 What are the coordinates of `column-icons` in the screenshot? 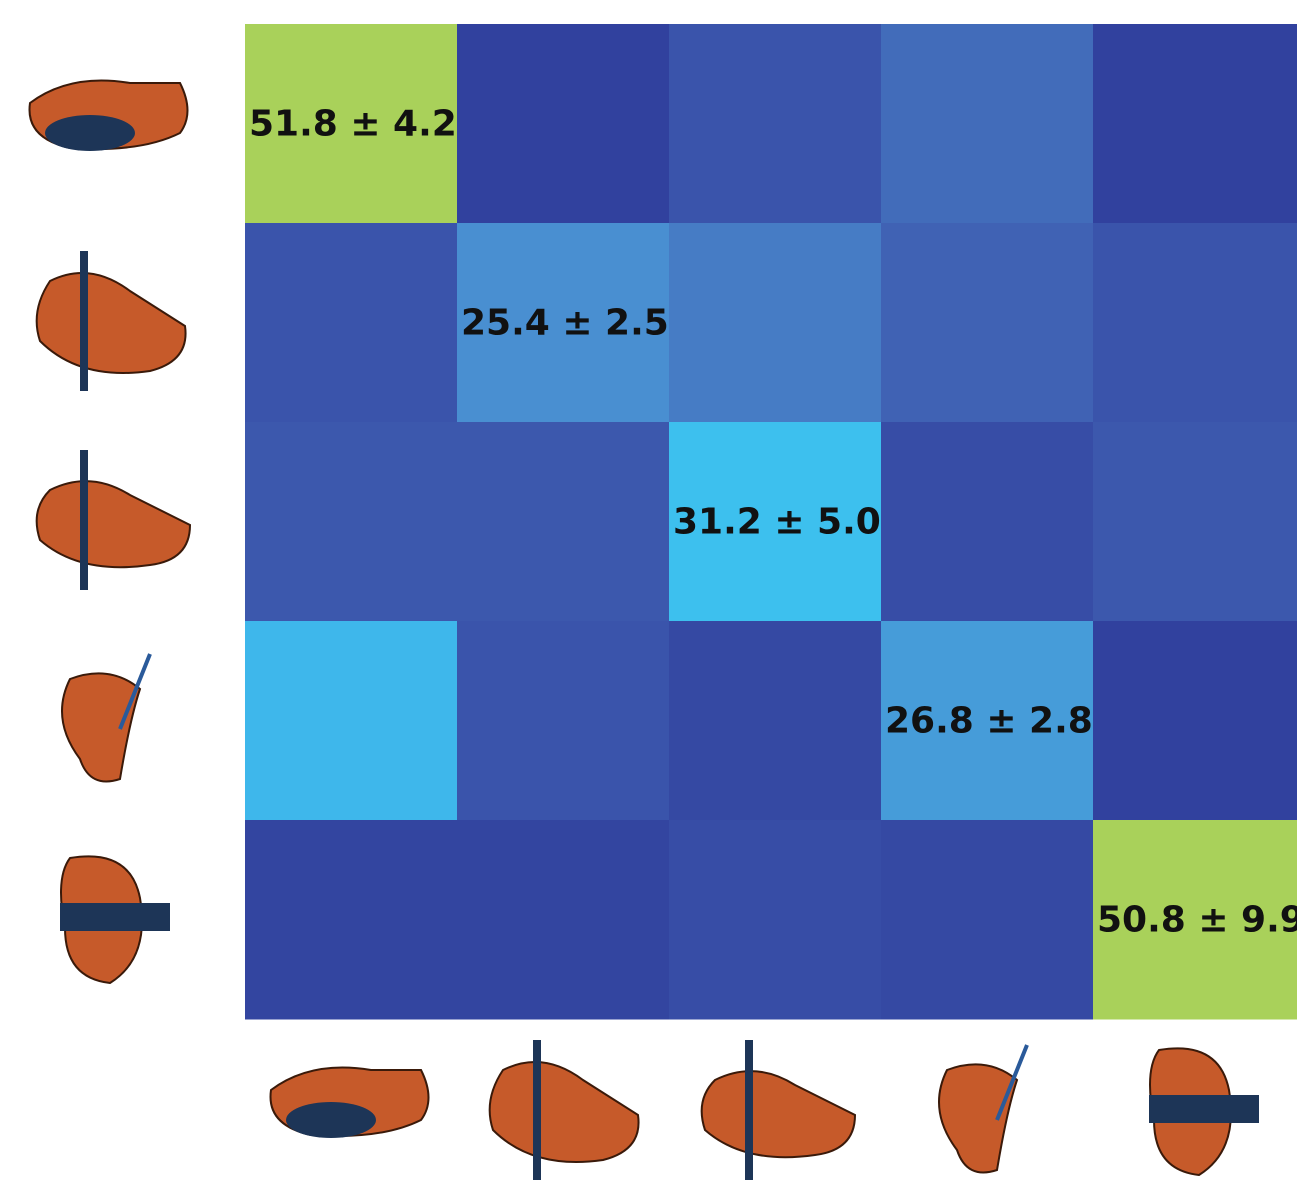 It's located at (764, 1110).